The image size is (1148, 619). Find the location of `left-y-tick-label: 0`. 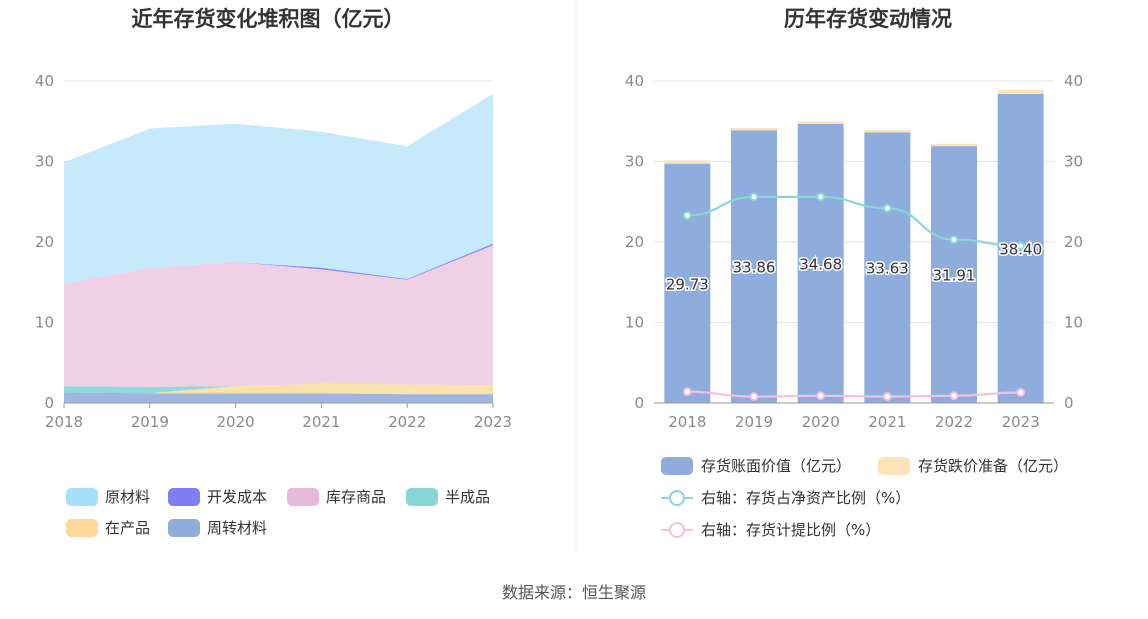

left-y-tick-label: 0 is located at coordinates (49, 403).